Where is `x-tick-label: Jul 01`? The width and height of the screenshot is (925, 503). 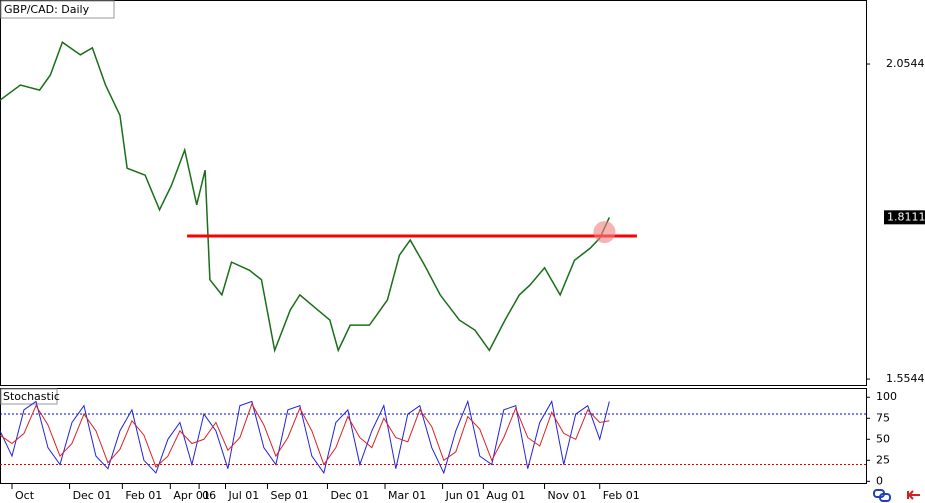
x-tick-label: Jul 01 is located at coordinates (243, 495).